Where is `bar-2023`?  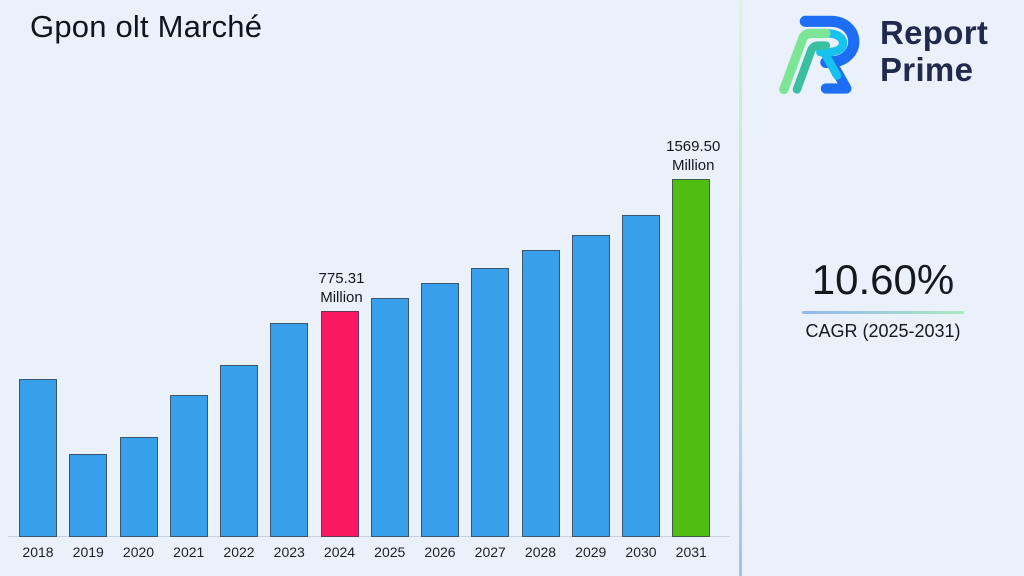
bar-2023 is located at coordinates (289, 430).